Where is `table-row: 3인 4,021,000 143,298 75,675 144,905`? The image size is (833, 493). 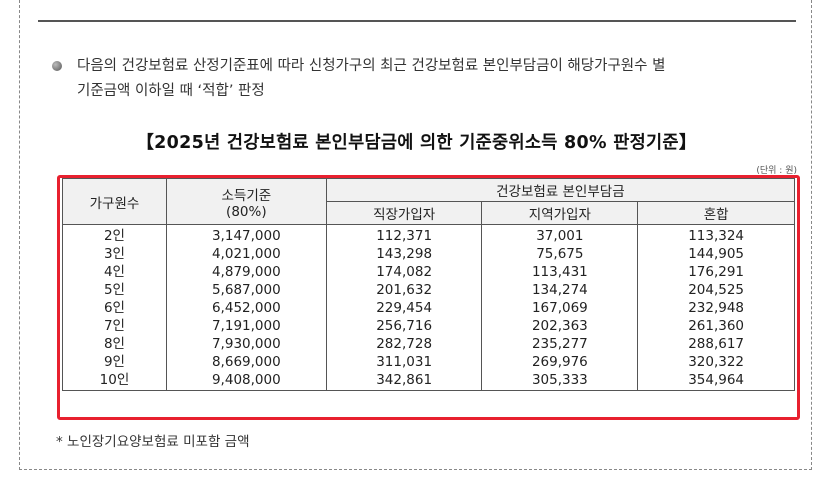 table-row: 3인 4,021,000 143,298 75,675 144,905 is located at coordinates (428, 254).